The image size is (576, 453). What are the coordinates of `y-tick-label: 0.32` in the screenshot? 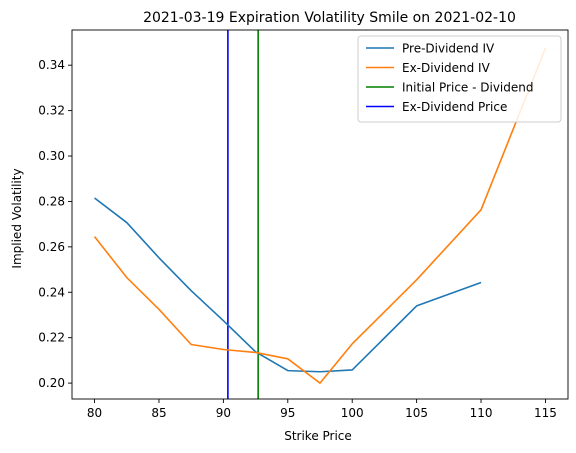 It's located at (51, 111).